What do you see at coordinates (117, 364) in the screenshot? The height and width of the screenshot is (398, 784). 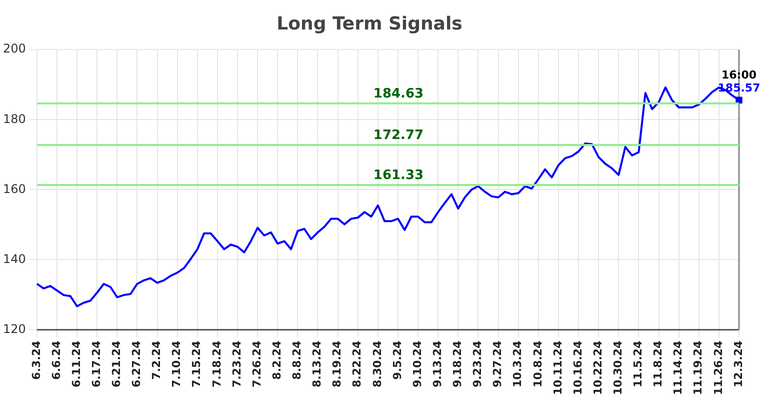 I see `x-tick-label: 6.21.24` at bounding box center [117, 364].